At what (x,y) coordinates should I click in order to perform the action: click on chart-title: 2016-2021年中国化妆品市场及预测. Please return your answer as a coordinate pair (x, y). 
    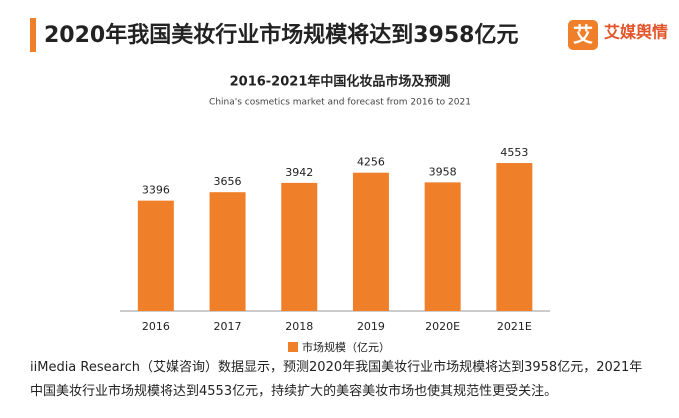
    Looking at the image, I should click on (340, 82).